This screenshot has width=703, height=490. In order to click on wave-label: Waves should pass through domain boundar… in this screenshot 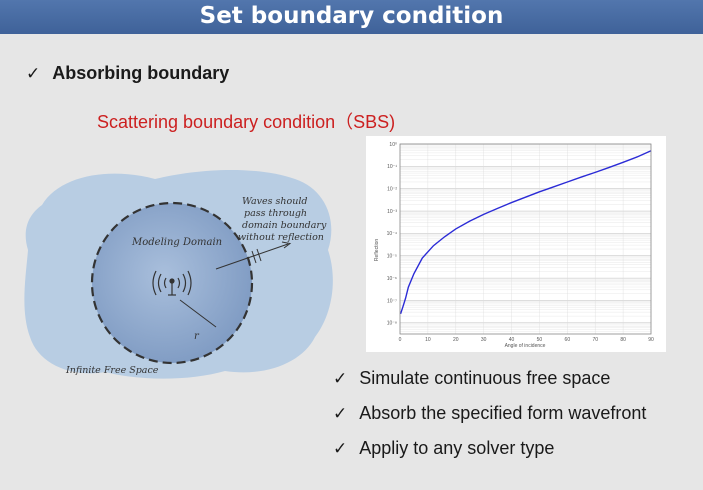, I will do `click(283, 219)`.